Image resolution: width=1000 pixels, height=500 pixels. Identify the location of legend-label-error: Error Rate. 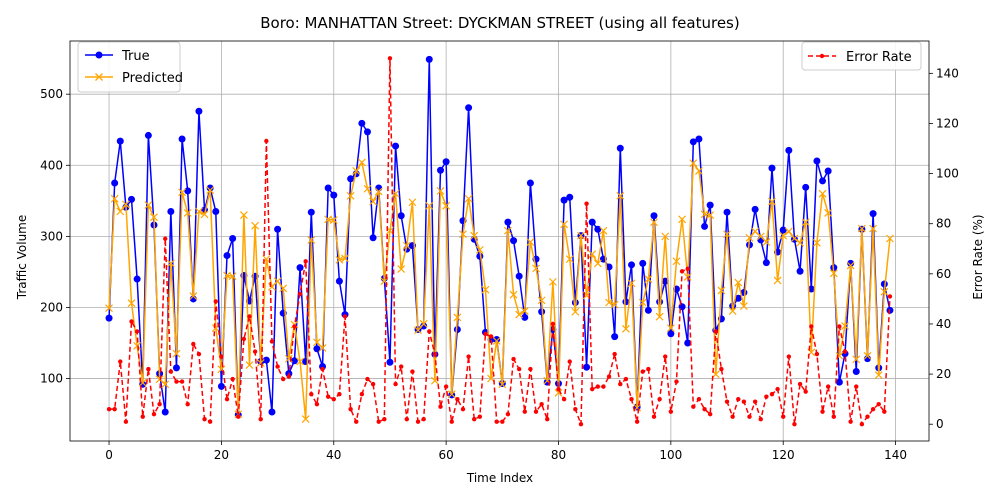
(879, 57).